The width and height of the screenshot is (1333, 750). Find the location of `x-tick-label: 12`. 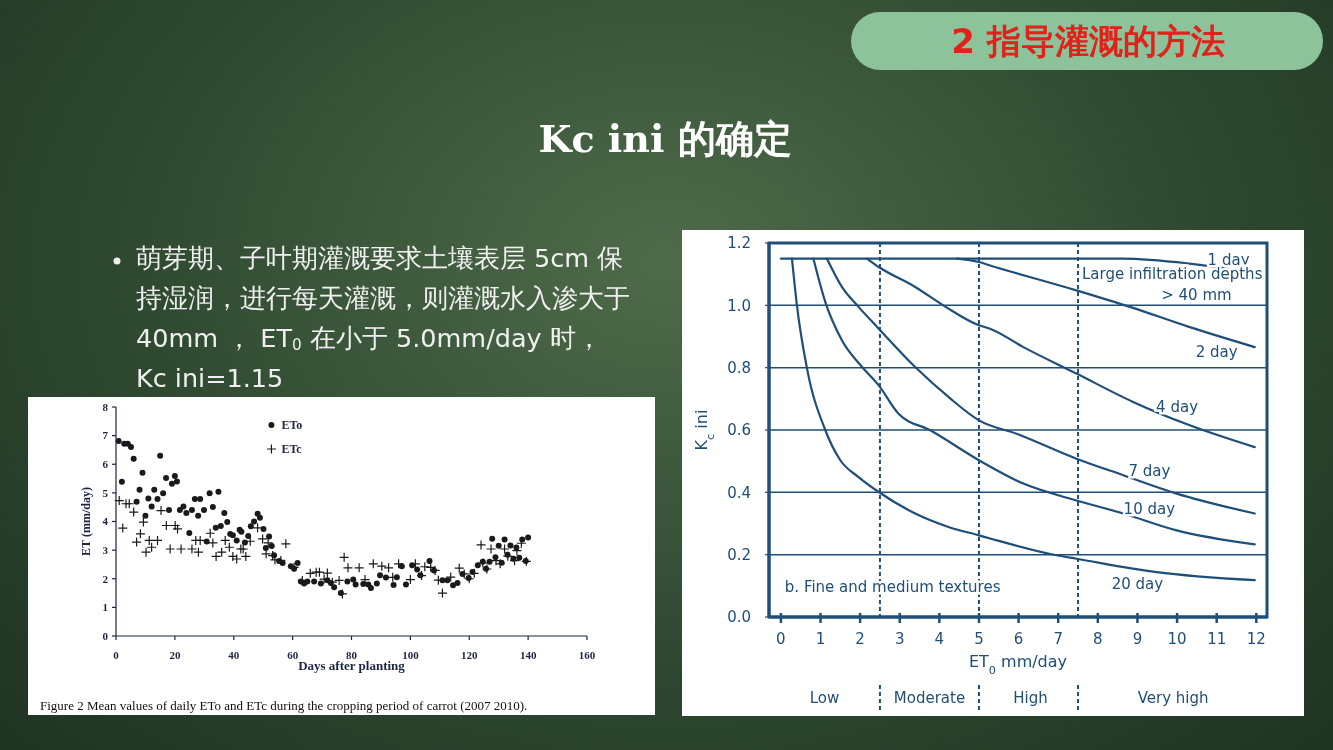

x-tick-label: 12 is located at coordinates (1256, 639).